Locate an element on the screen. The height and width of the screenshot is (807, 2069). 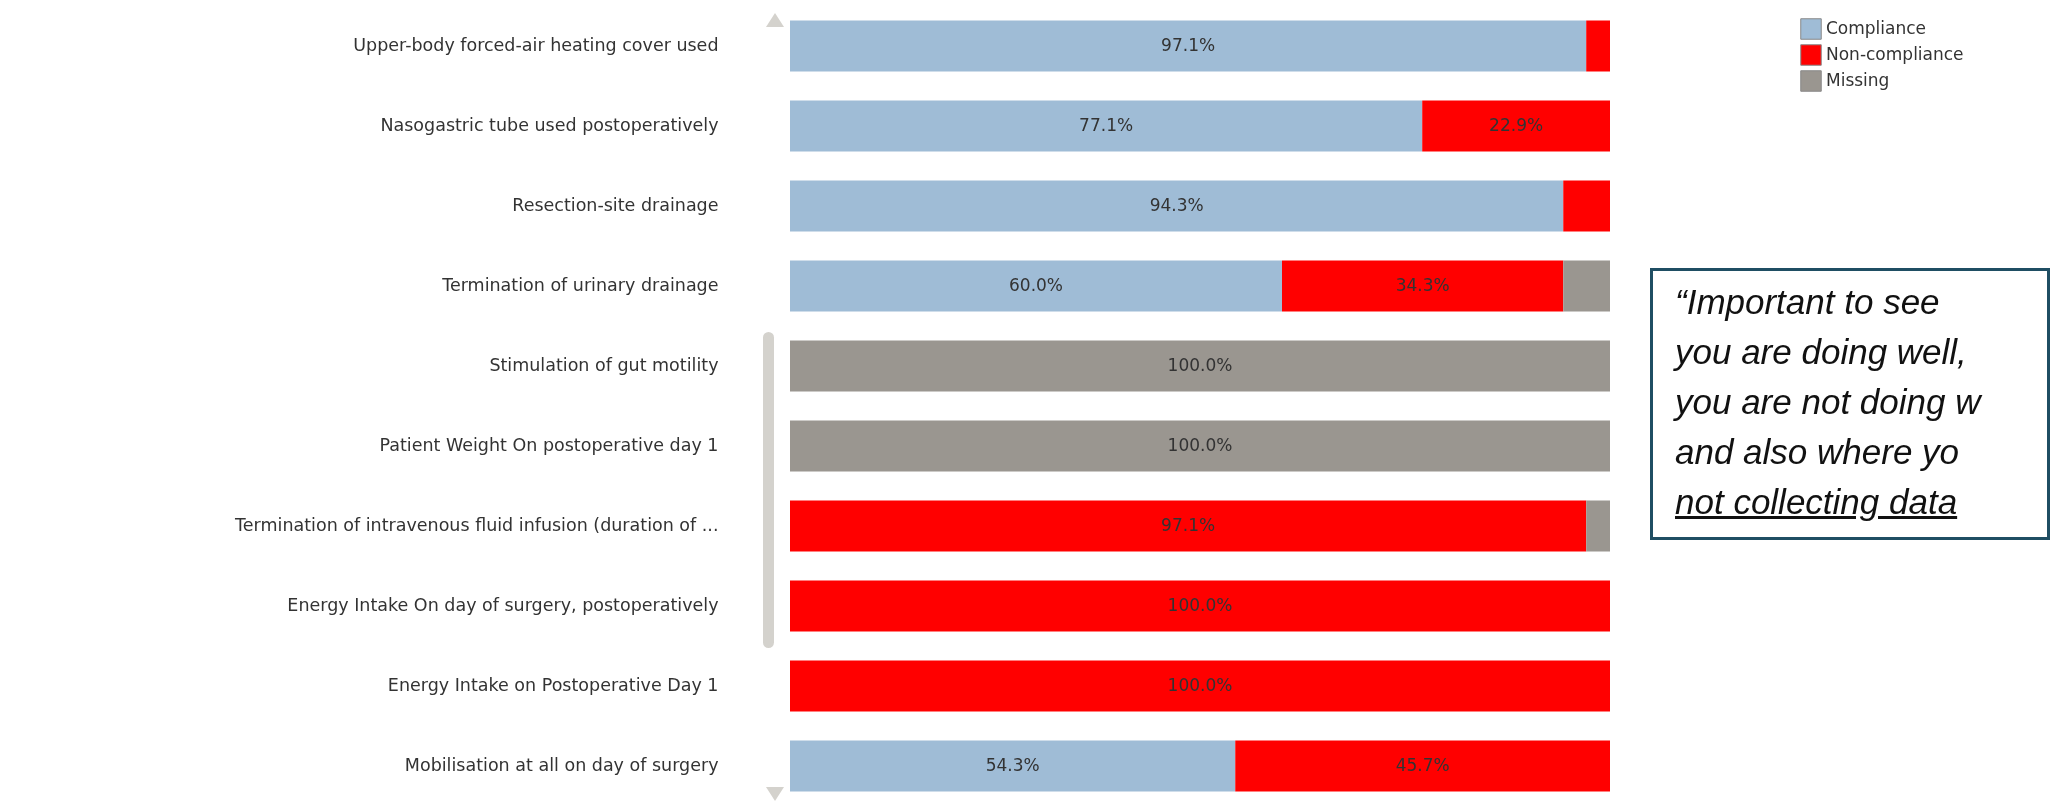
y-tick-label: Stimulation of gut motility is located at coordinates (604, 365).